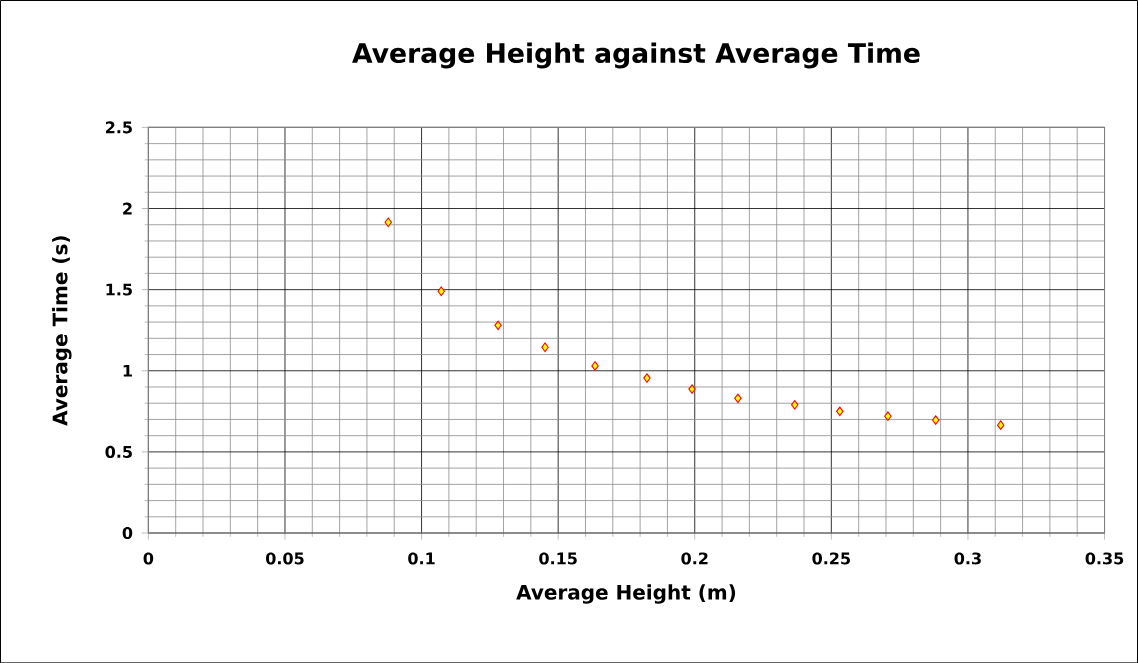  Describe the element at coordinates (1104, 558) in the screenshot. I see `x-tick-label: 0.35` at that location.